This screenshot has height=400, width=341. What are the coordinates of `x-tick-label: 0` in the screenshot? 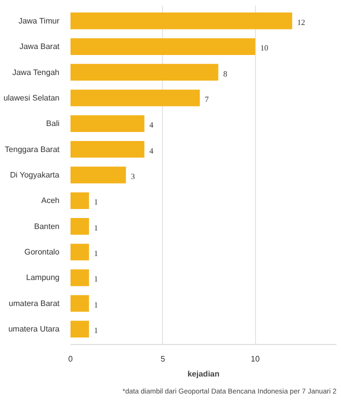 It's located at (71, 359).